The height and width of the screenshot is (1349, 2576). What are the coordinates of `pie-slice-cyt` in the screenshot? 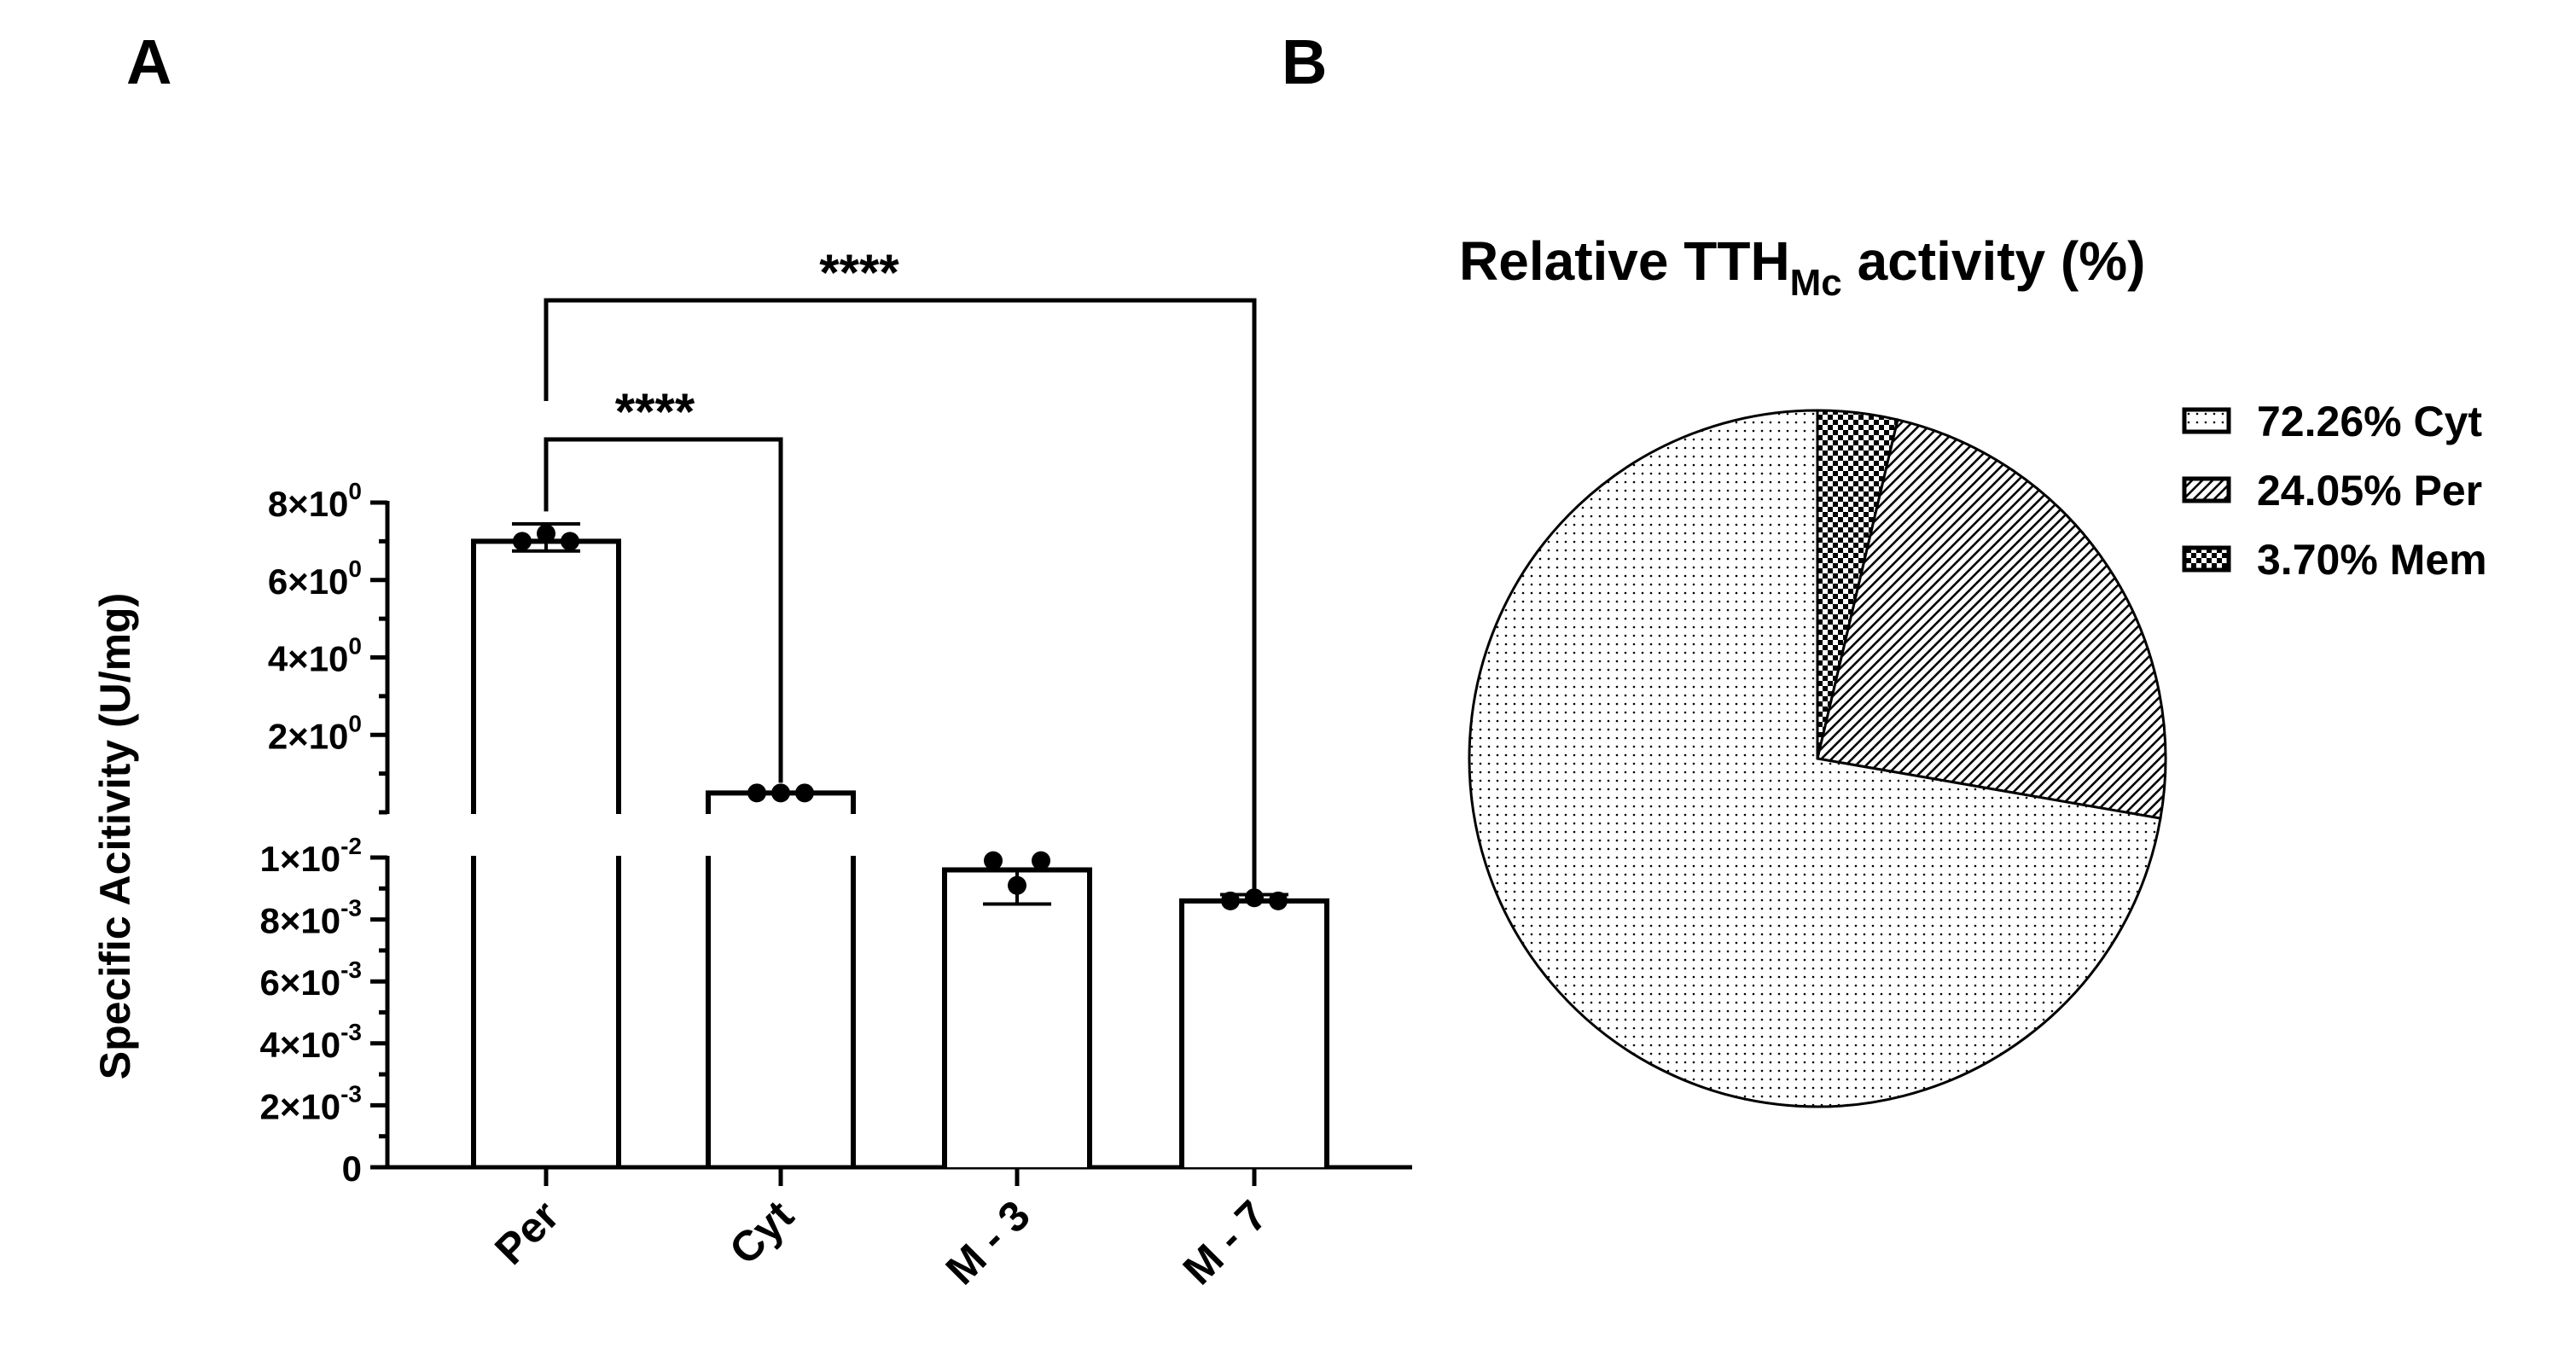 It's located at (1815, 758).